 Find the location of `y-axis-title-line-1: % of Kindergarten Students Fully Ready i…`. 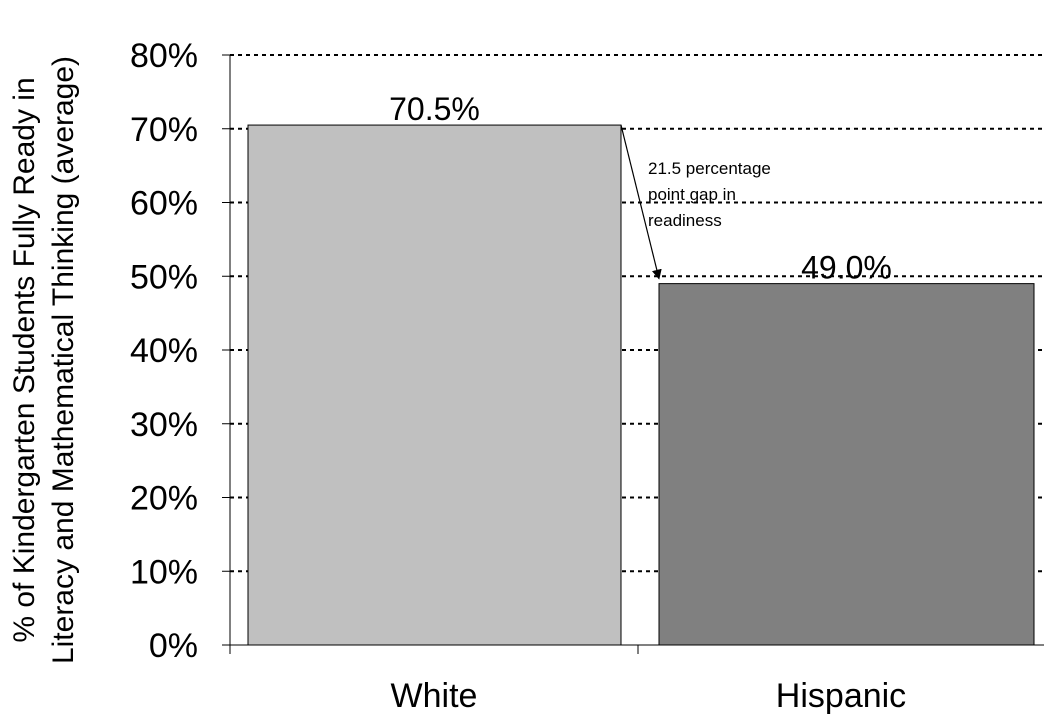

y-axis-title-line-1: % of Kindergarten Students Fully Ready i… is located at coordinates (24, 359).